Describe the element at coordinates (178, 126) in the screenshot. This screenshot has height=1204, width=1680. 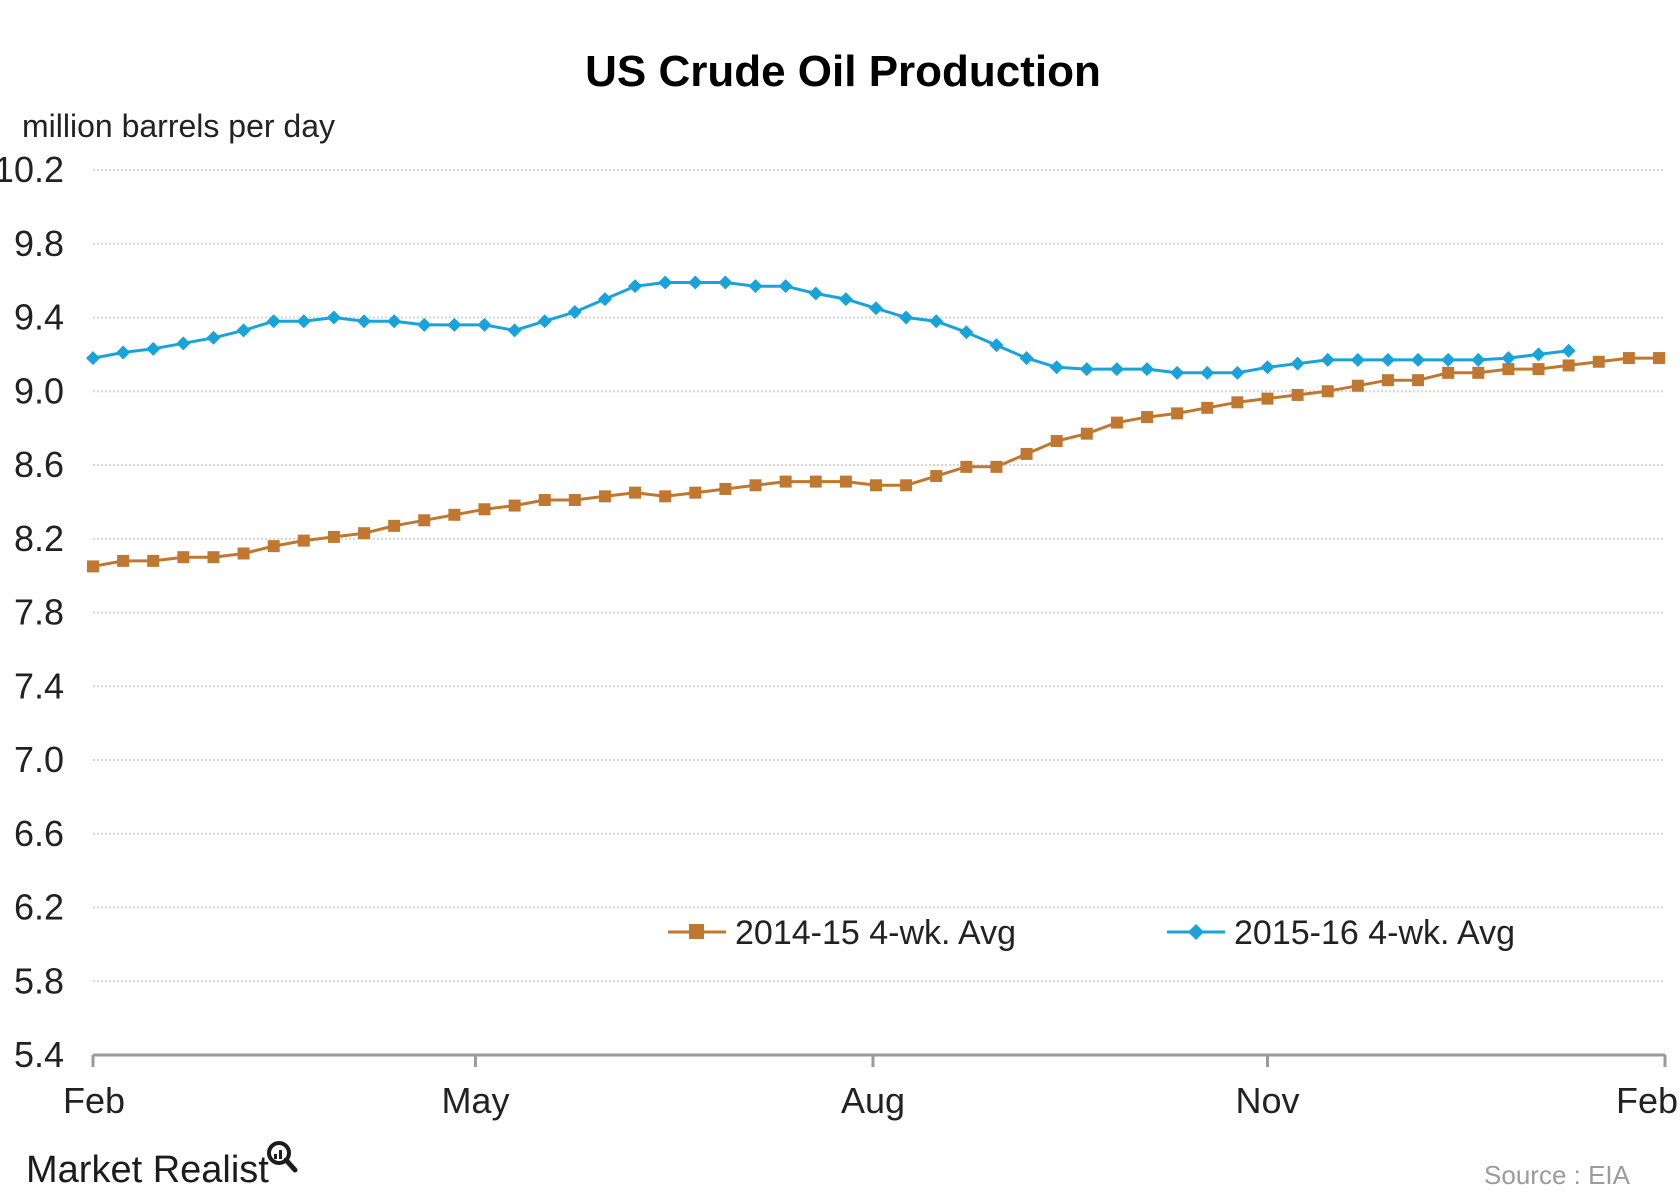
I see `y-axis-label: million barrels per day` at that location.